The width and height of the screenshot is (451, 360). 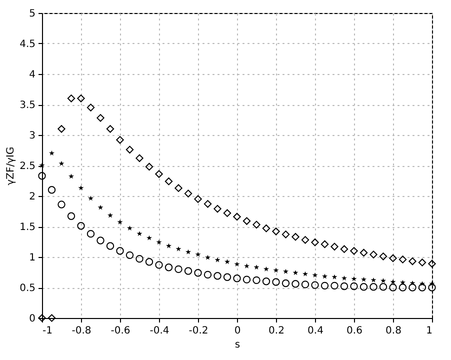 I want to click on y-tick-label: 1, so click(x=32, y=258).